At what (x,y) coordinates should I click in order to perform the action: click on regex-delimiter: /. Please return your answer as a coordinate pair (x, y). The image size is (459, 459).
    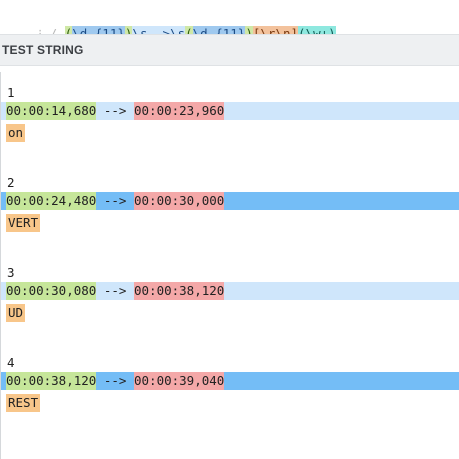
    Looking at the image, I should click on (54, 33).